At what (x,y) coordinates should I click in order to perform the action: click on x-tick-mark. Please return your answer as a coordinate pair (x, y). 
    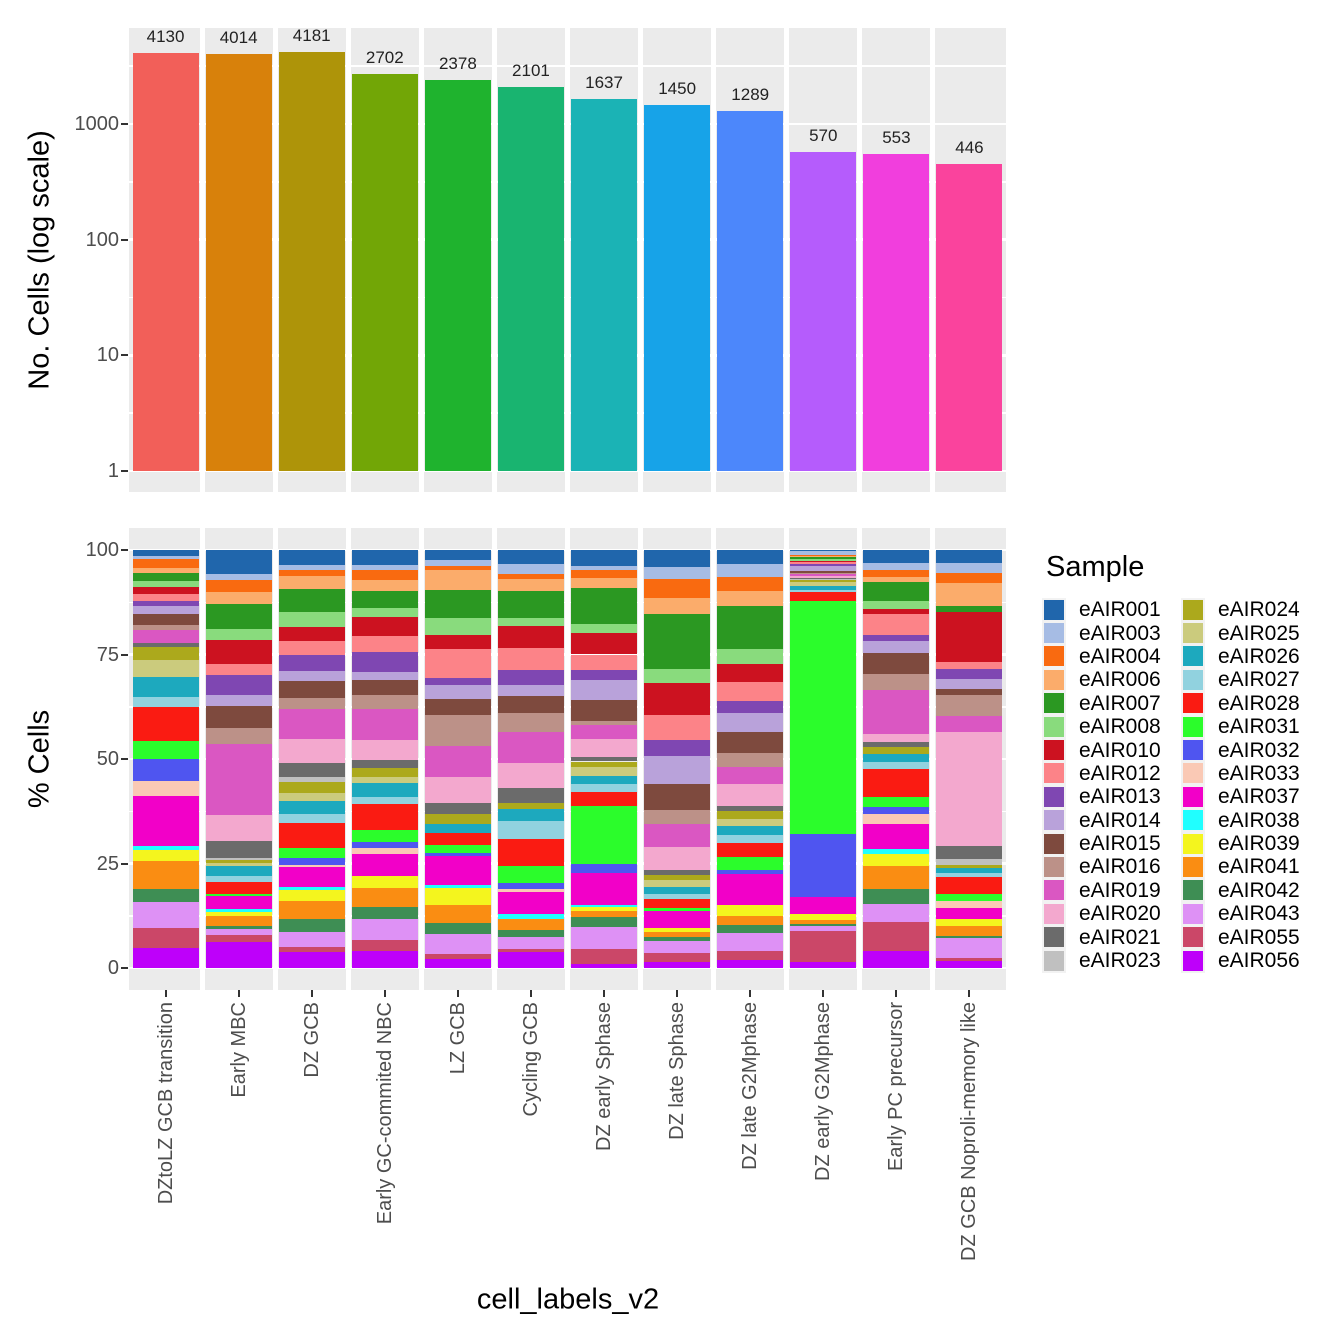
    Looking at the image, I should click on (165, 993).